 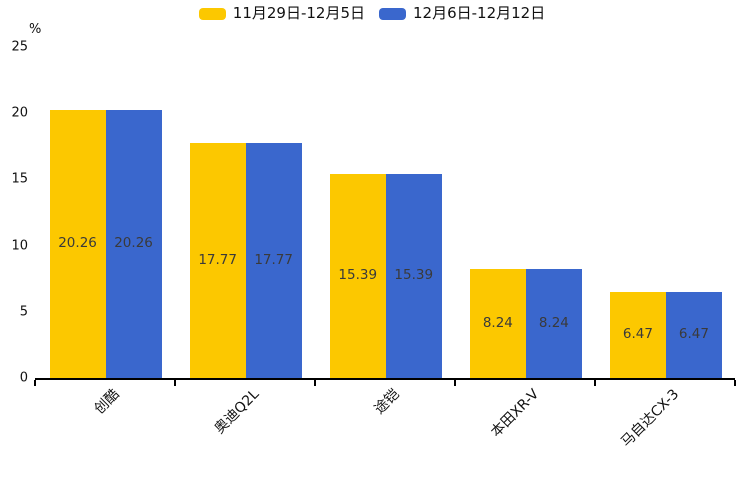 I want to click on legend-label-week2: 12月6日-12月12日, so click(x=479, y=13).